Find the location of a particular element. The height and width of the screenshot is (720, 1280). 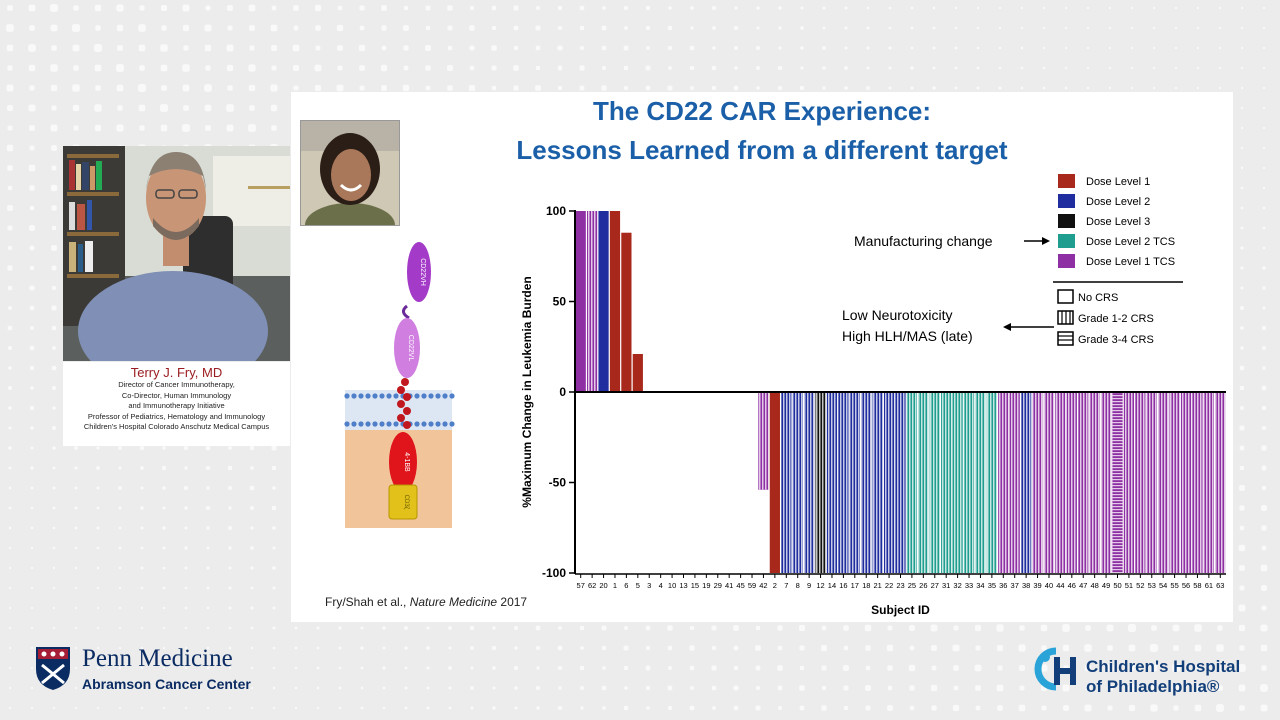

slide-title-line2: Lessons Learned from a different target is located at coordinates (762, 150).